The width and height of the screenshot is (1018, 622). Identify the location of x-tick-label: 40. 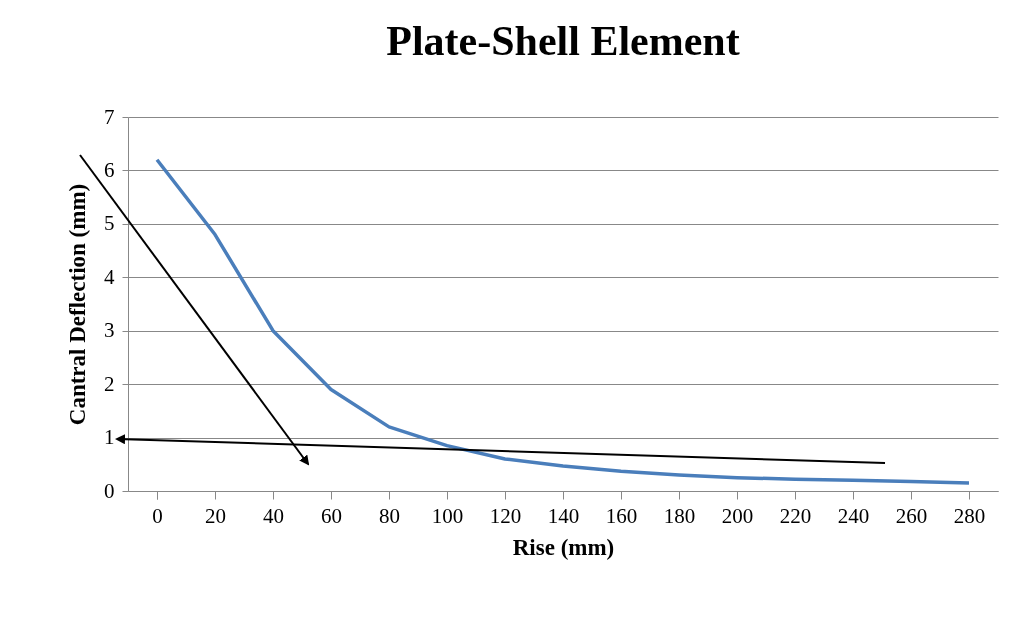
(273, 515).